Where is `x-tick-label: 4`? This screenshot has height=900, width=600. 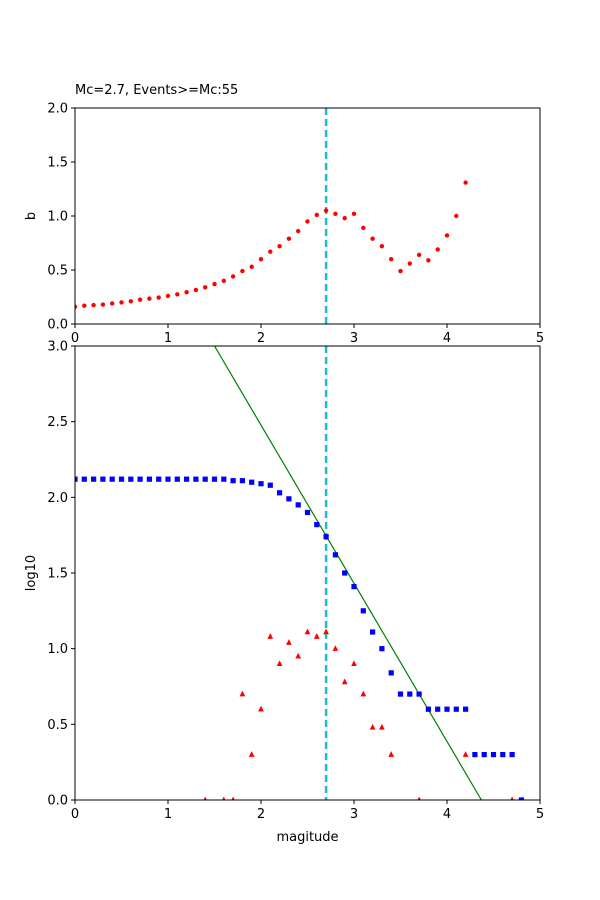
x-tick-label: 4 is located at coordinates (447, 338).